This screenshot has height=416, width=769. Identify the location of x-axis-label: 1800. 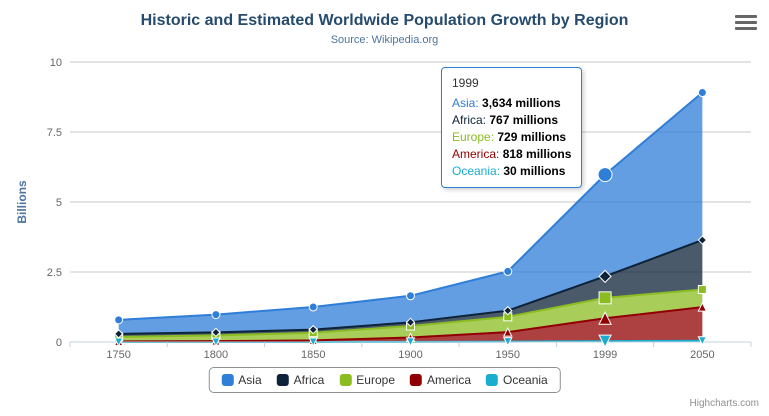
(216, 355).